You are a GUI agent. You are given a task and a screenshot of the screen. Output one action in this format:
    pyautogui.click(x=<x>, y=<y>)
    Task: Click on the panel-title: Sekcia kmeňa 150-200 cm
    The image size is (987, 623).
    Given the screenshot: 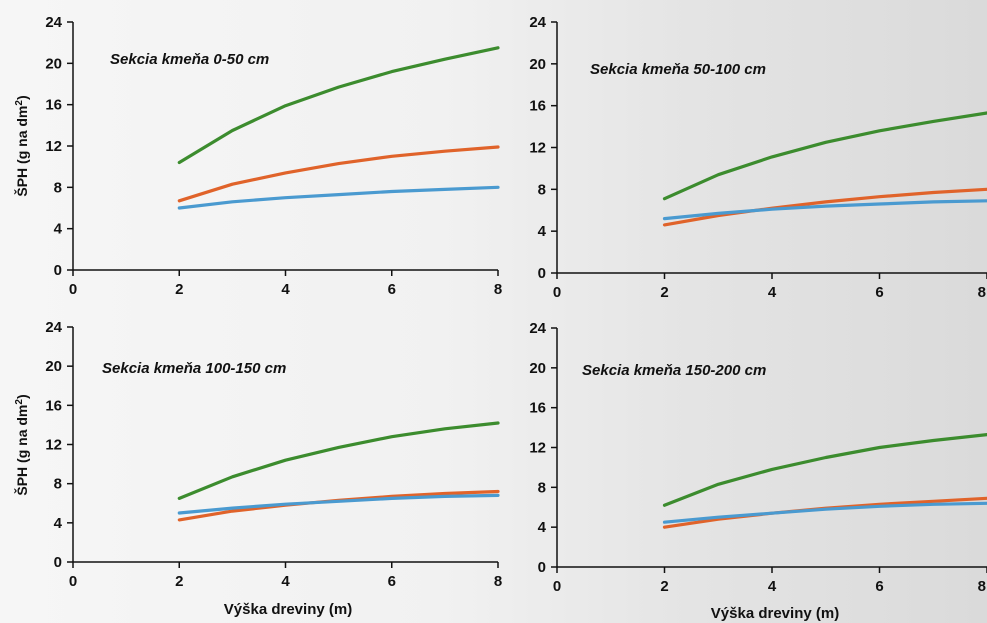 What is the action you would take?
    pyautogui.click(x=674, y=370)
    